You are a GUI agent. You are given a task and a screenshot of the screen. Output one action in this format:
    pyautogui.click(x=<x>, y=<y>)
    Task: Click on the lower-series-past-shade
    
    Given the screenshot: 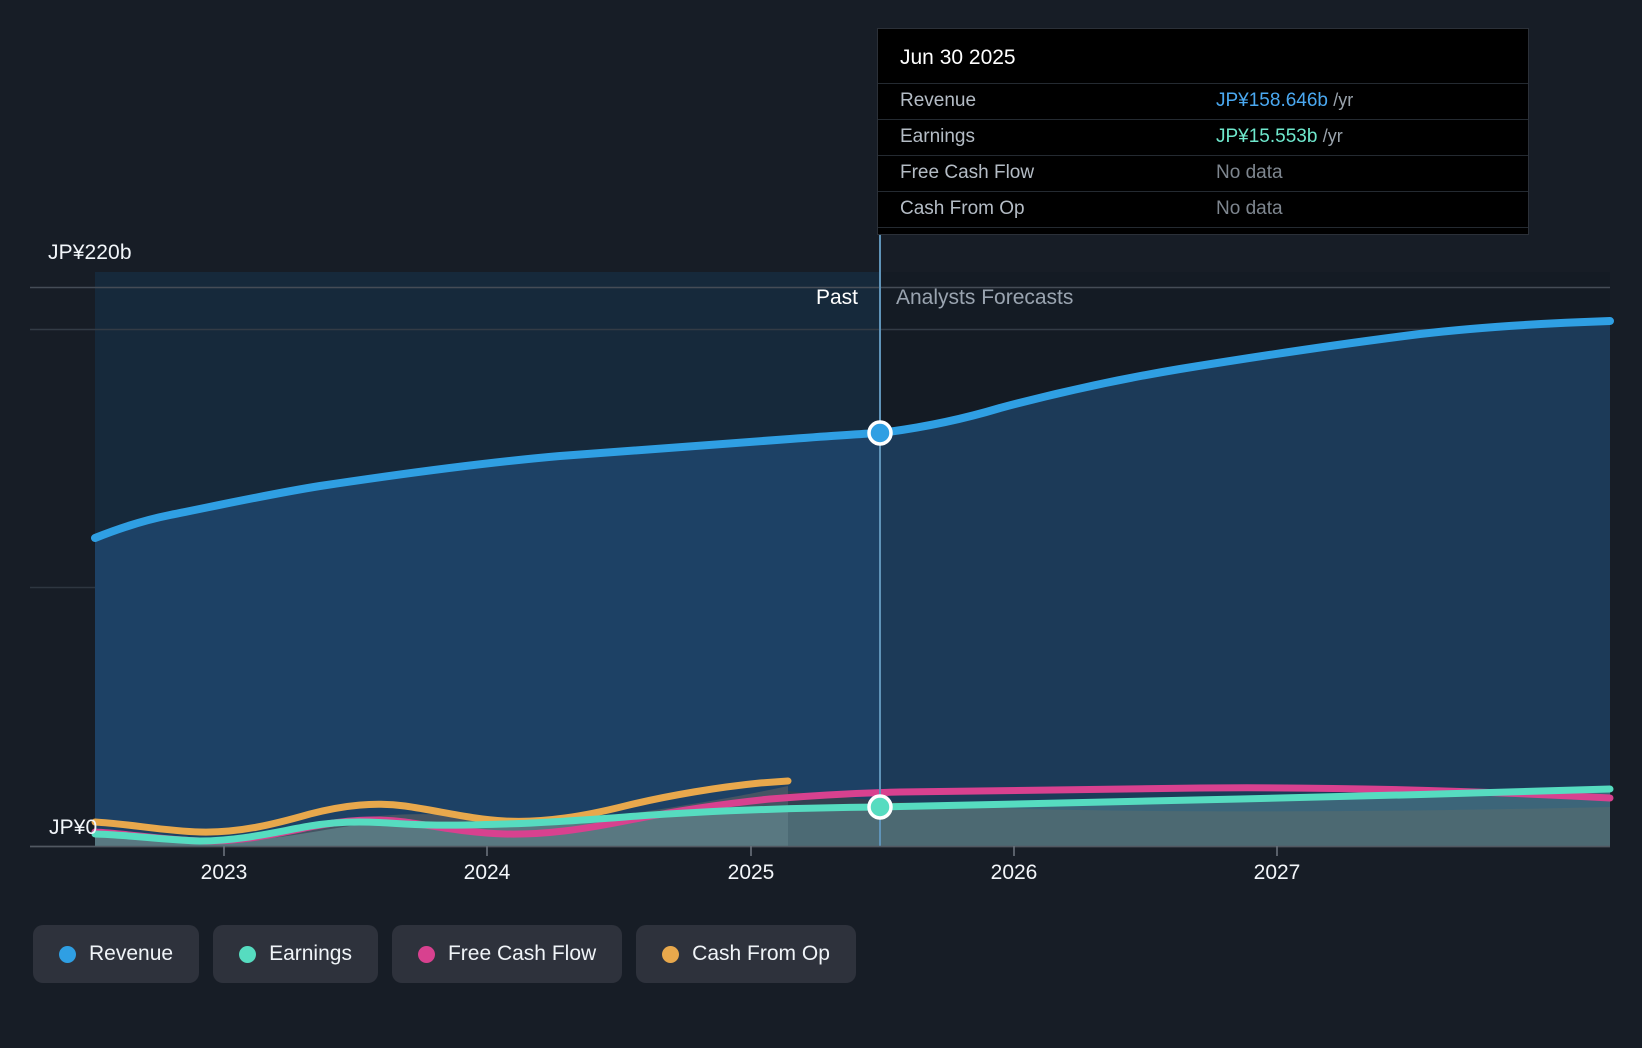 What is the action you would take?
    pyautogui.click(x=441, y=816)
    